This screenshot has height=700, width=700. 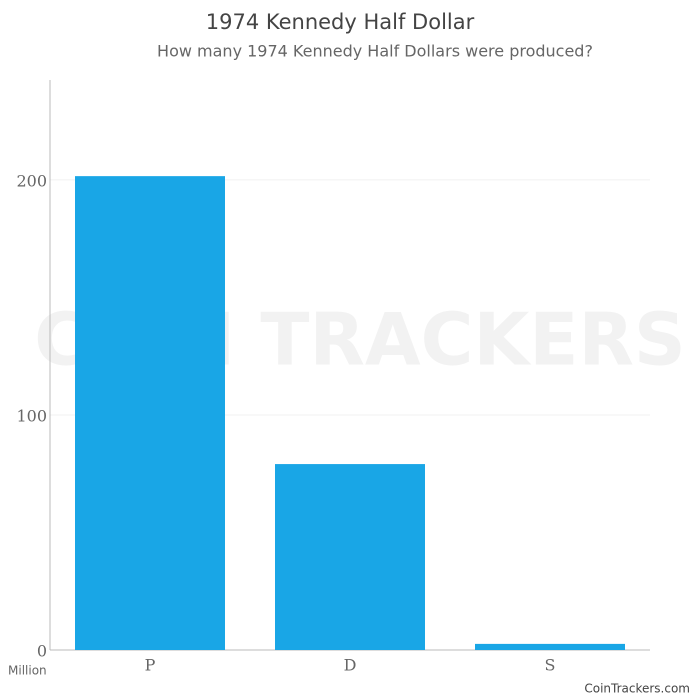 What do you see at coordinates (340, 22) in the screenshot?
I see `chart-title: 1974 Kennedy Half Dollar` at bounding box center [340, 22].